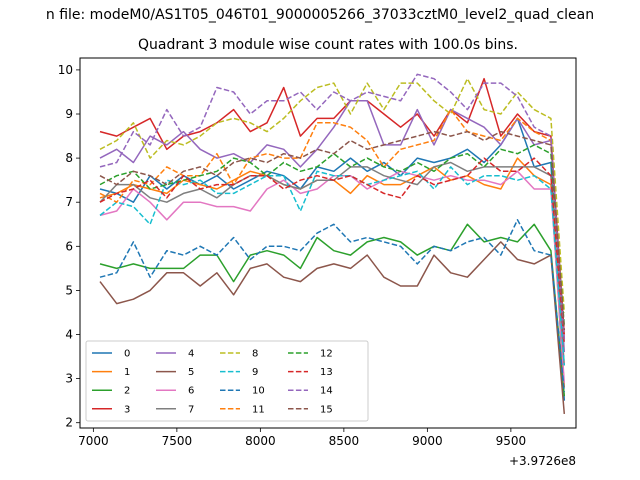  Describe the element at coordinates (326, 354) in the screenshot. I see `legend-label-12: 12` at that location.